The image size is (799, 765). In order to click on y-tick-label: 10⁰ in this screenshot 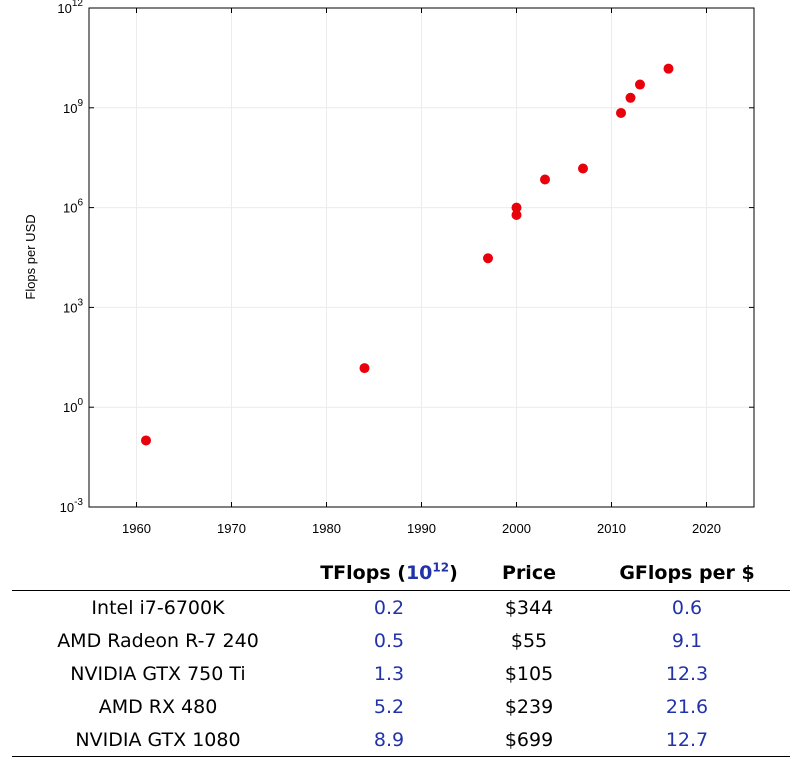, I will do `click(73, 406)`.